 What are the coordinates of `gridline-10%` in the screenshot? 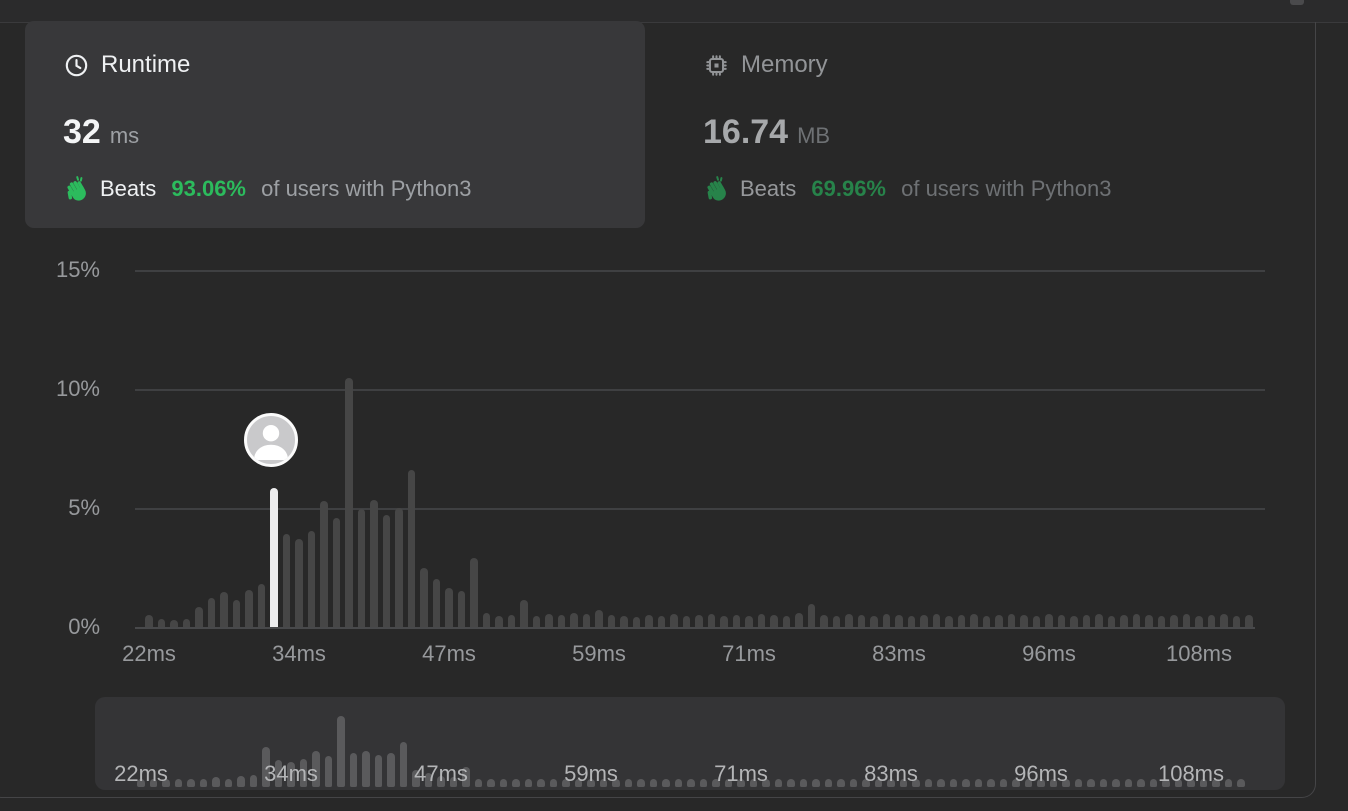 It's located at (700, 390).